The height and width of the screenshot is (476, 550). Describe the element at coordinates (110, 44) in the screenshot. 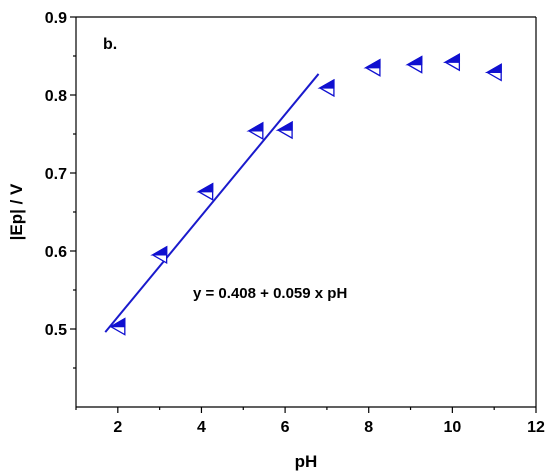

I see `panel-label: b.` at that location.